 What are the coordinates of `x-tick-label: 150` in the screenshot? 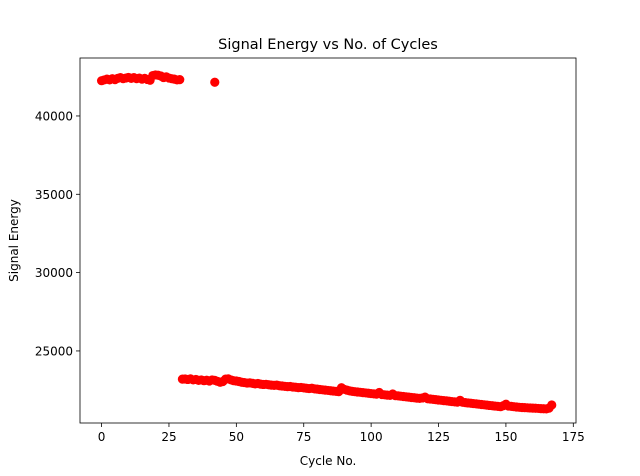 It's located at (505, 437).